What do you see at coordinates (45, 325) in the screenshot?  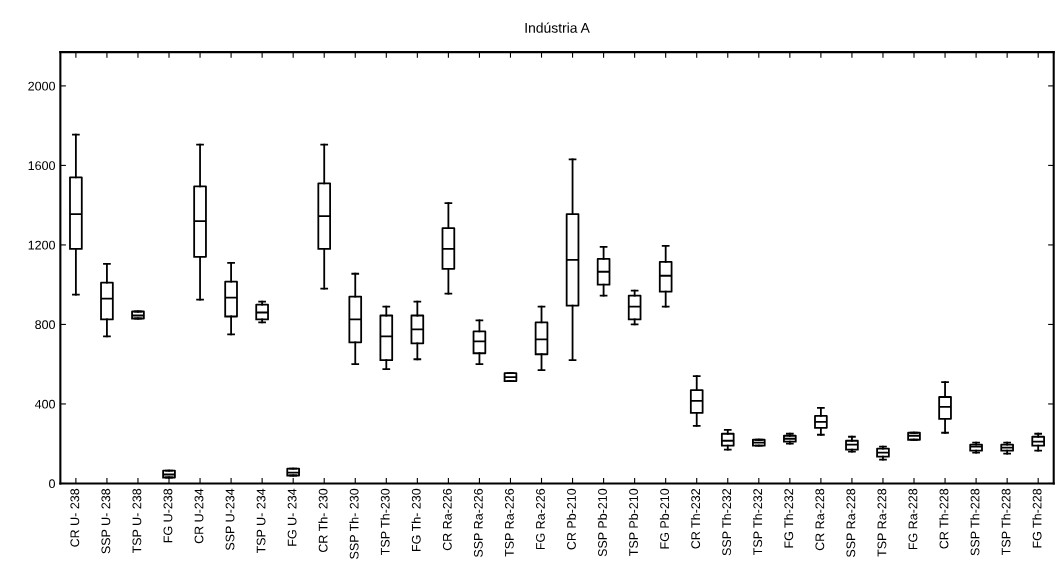 I see `y-tick-label: 800` at bounding box center [45, 325].